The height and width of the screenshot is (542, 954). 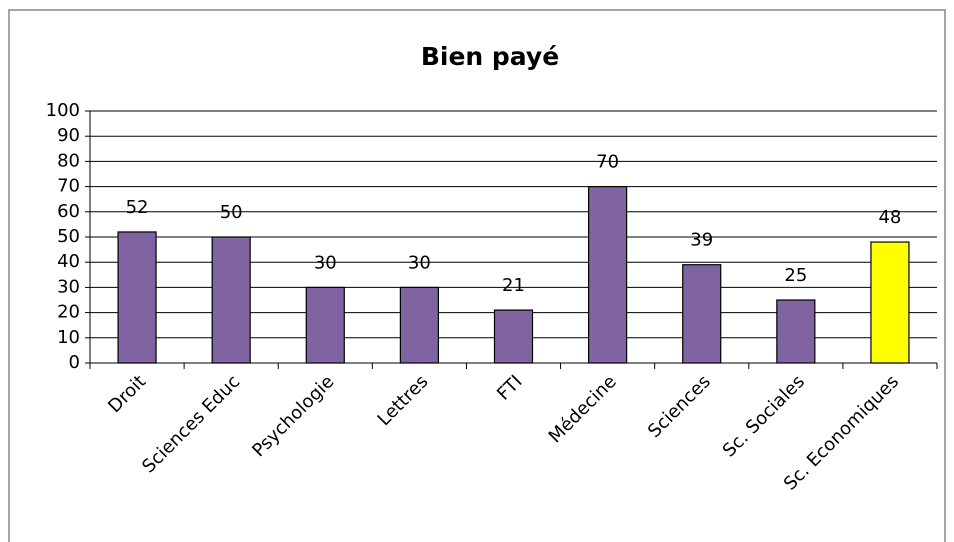 I want to click on y-tick-label: 90, so click(x=68, y=135).